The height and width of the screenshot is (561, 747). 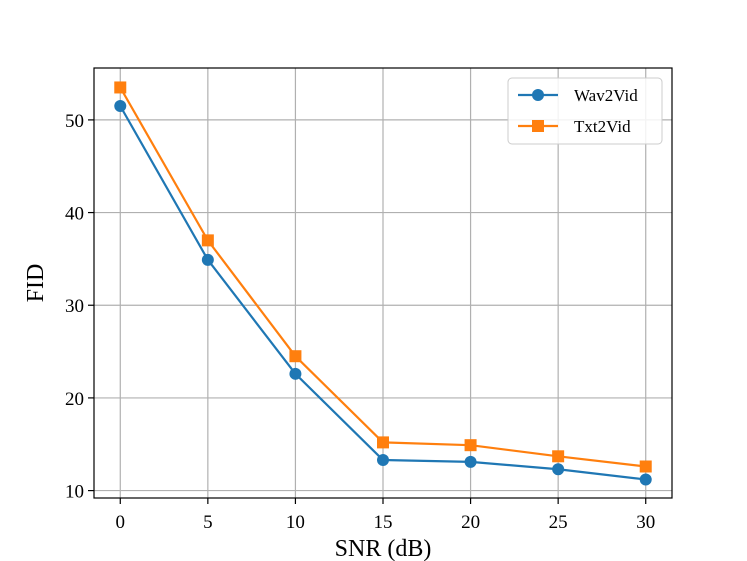 What do you see at coordinates (208, 522) in the screenshot?
I see `x-tick-label: 5` at bounding box center [208, 522].